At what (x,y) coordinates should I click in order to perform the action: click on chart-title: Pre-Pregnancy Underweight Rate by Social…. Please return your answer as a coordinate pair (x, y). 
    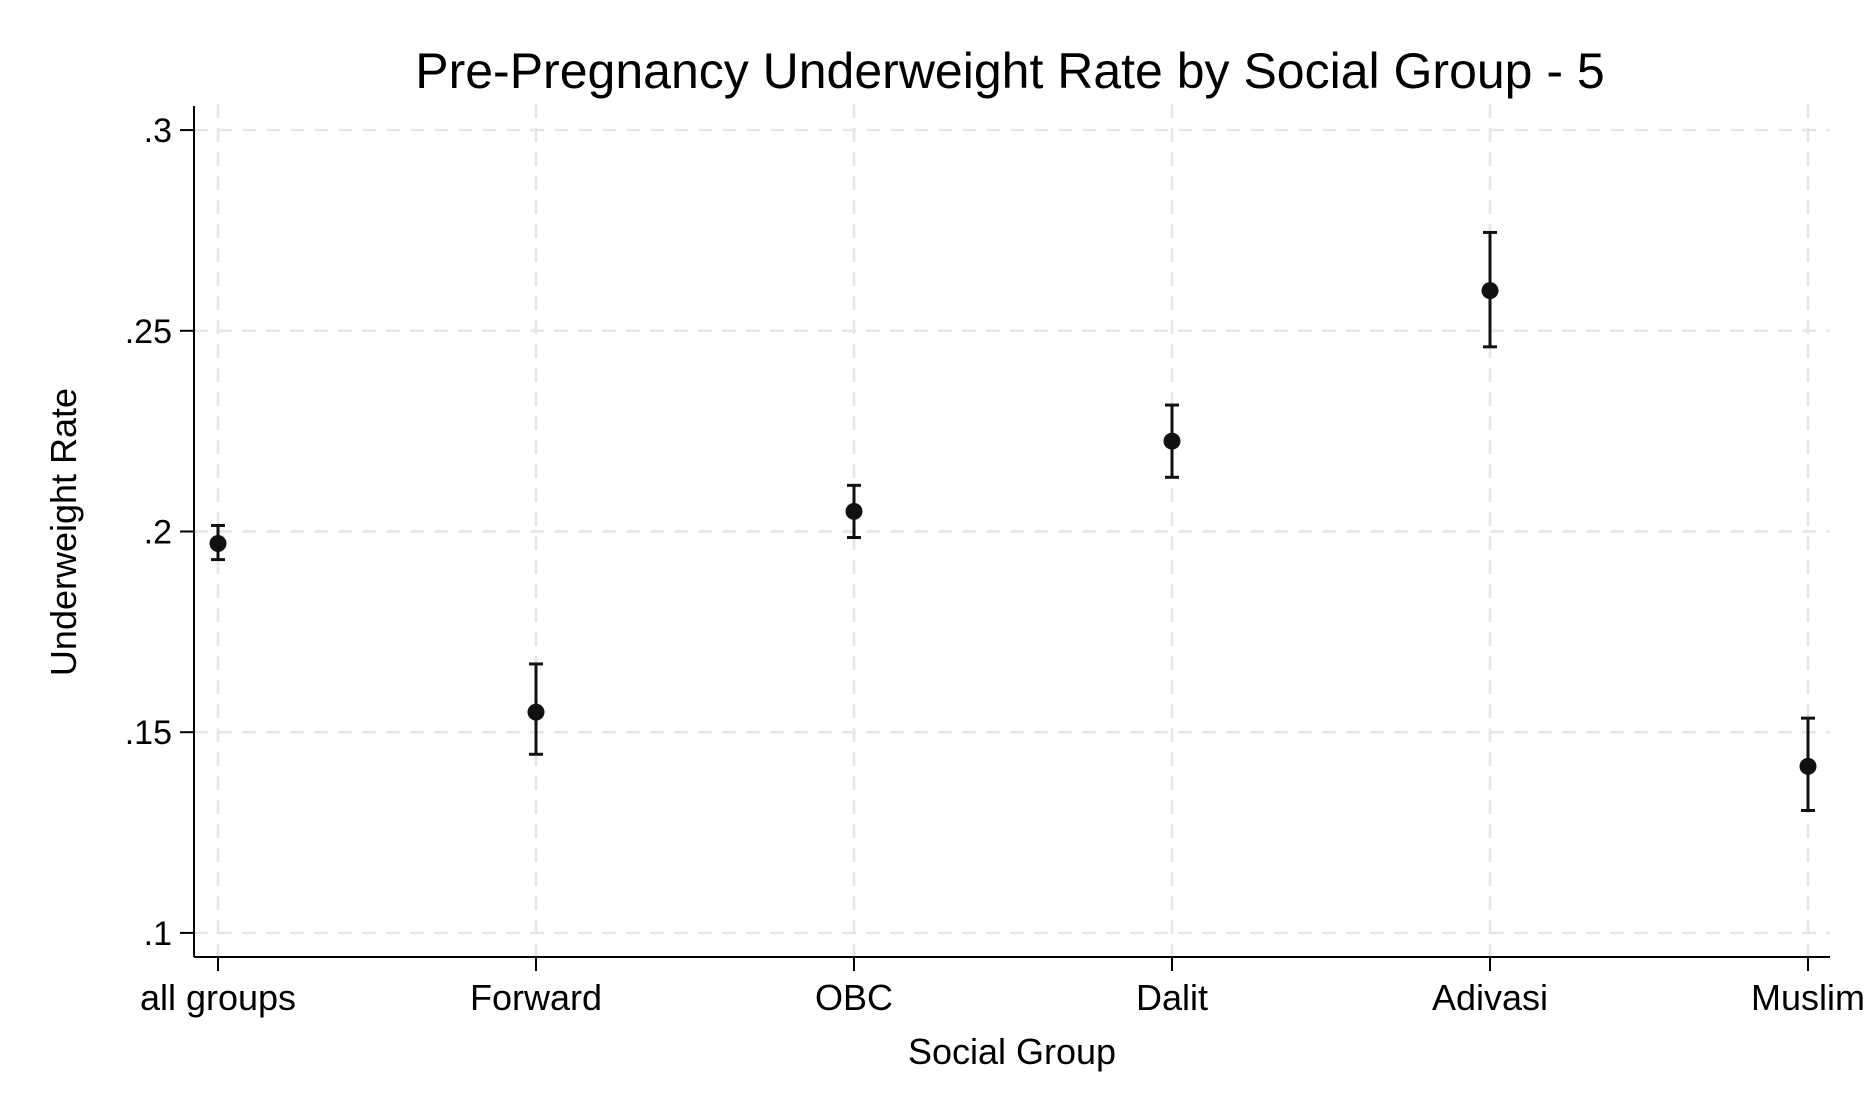
    Looking at the image, I should click on (1009, 71).